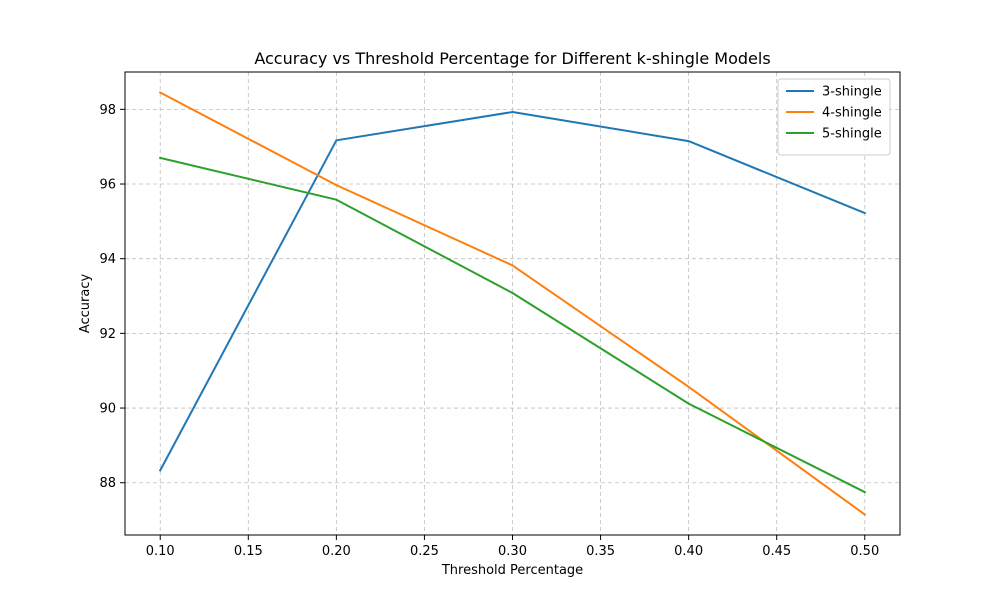 The width and height of the screenshot is (1000, 600). What do you see at coordinates (112, 297) in the screenshot?
I see `y-ticks: 88 90 92 94 96 98` at bounding box center [112, 297].